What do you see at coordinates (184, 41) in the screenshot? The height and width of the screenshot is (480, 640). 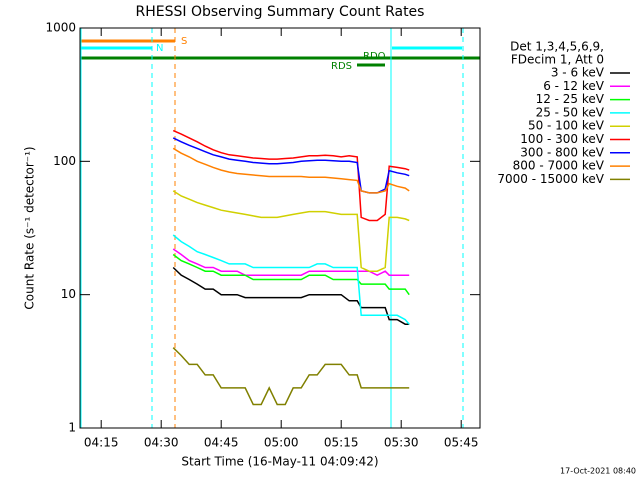 I see `annotation: S` at bounding box center [184, 41].